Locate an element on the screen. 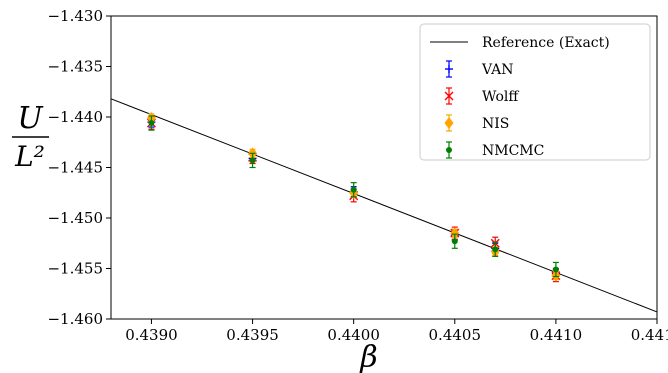 The width and height of the screenshot is (668, 373). x-axis-ticks: 0.4390 0.4395 0.4400 0.4405 0.4410 0.4415 is located at coordinates (396, 331).